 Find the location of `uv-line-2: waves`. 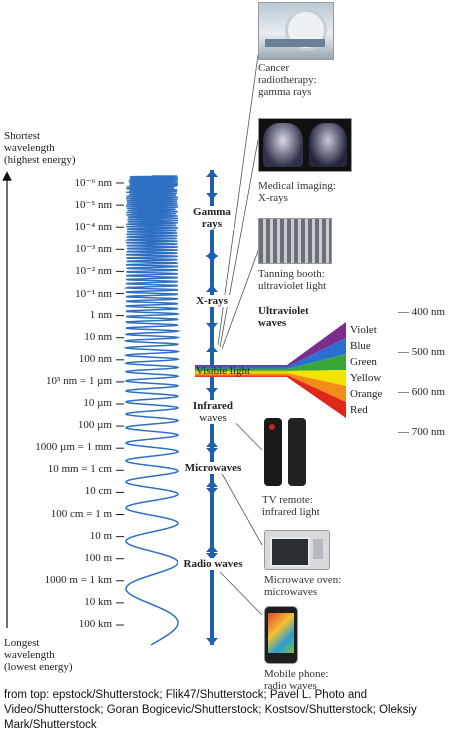

uv-line-2: waves is located at coordinates (272, 323).